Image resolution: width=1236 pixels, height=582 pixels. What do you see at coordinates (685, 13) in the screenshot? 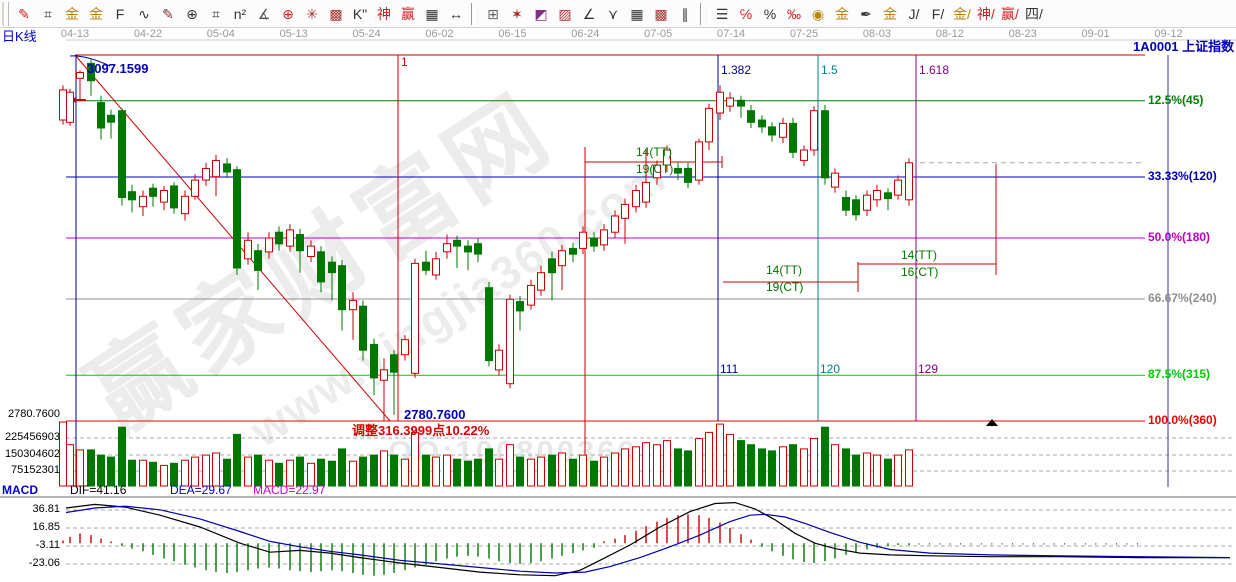
I see `parallel-lines-icon: ∥` at bounding box center [685, 13].